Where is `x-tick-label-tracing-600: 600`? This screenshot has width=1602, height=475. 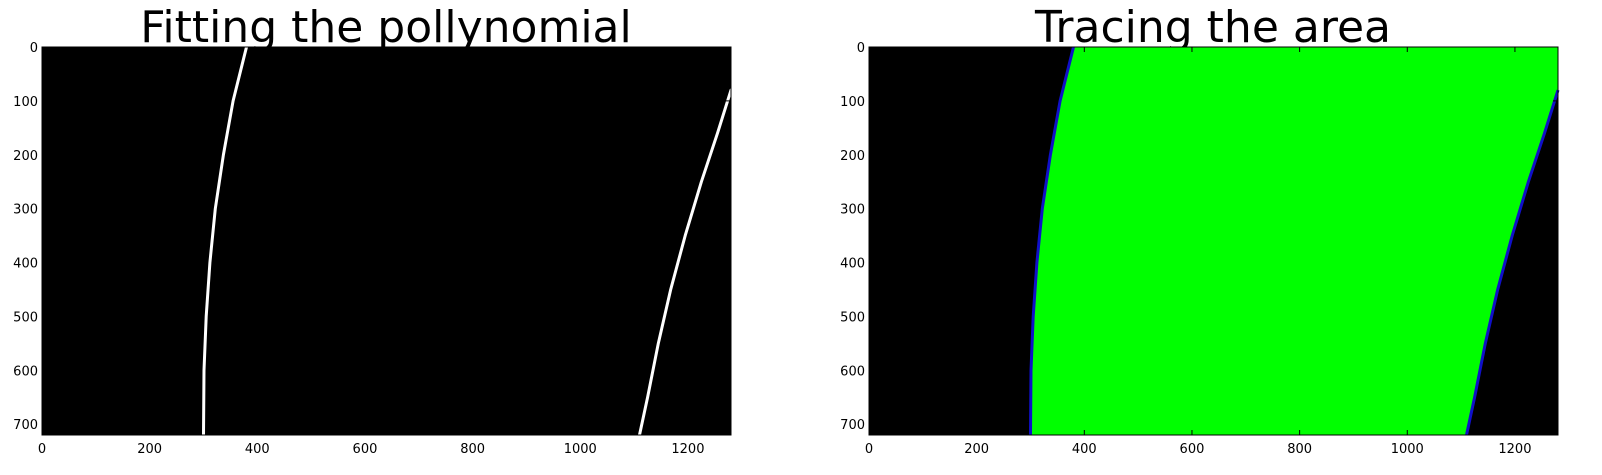
x-tick-label-tracing-600: 600 is located at coordinates (1192, 449).